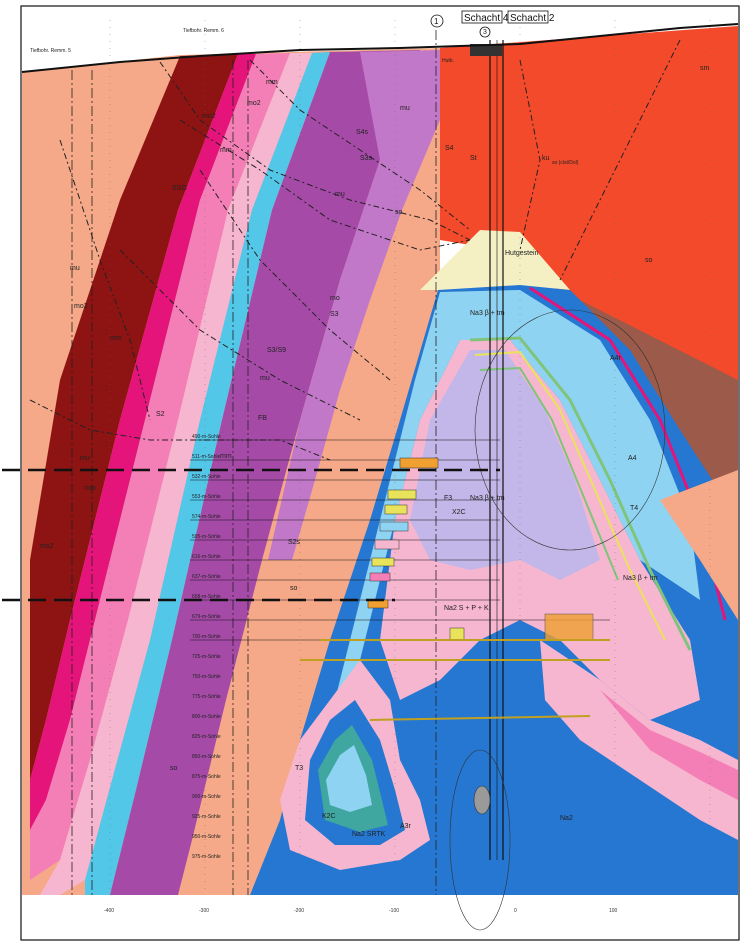  I want to click on bottom-tick-label: -100, so click(394, 911).